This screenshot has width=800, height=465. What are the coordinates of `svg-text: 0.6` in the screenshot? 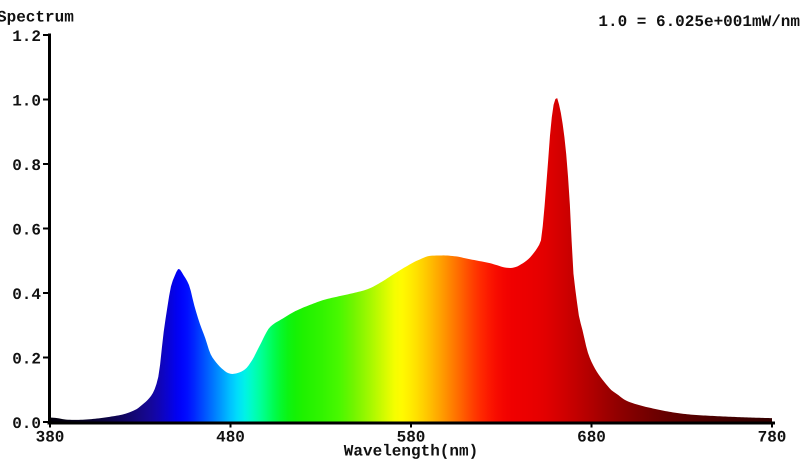 It's located at (26, 231).